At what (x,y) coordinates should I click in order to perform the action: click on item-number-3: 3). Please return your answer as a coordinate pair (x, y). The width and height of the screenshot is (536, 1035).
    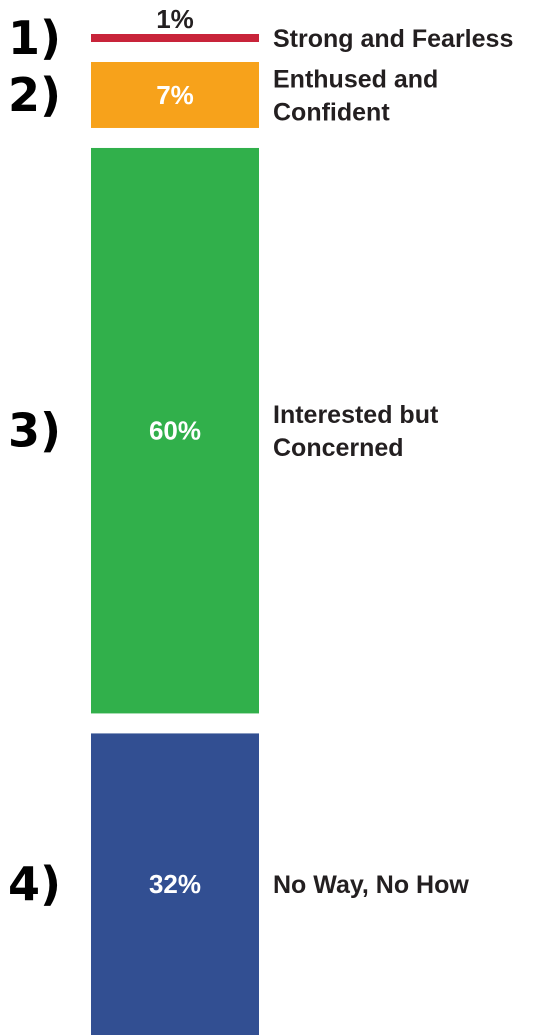
    Looking at the image, I should click on (34, 431).